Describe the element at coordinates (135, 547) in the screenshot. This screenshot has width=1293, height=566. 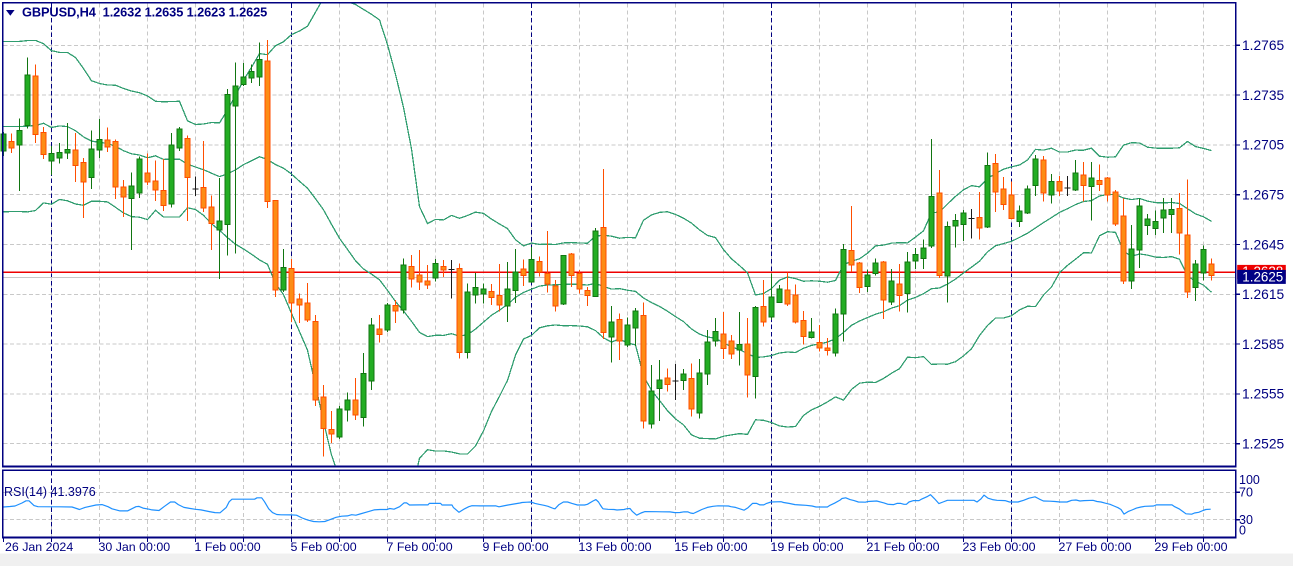
I see `svg-text: 30 Jan 00:00` at that location.